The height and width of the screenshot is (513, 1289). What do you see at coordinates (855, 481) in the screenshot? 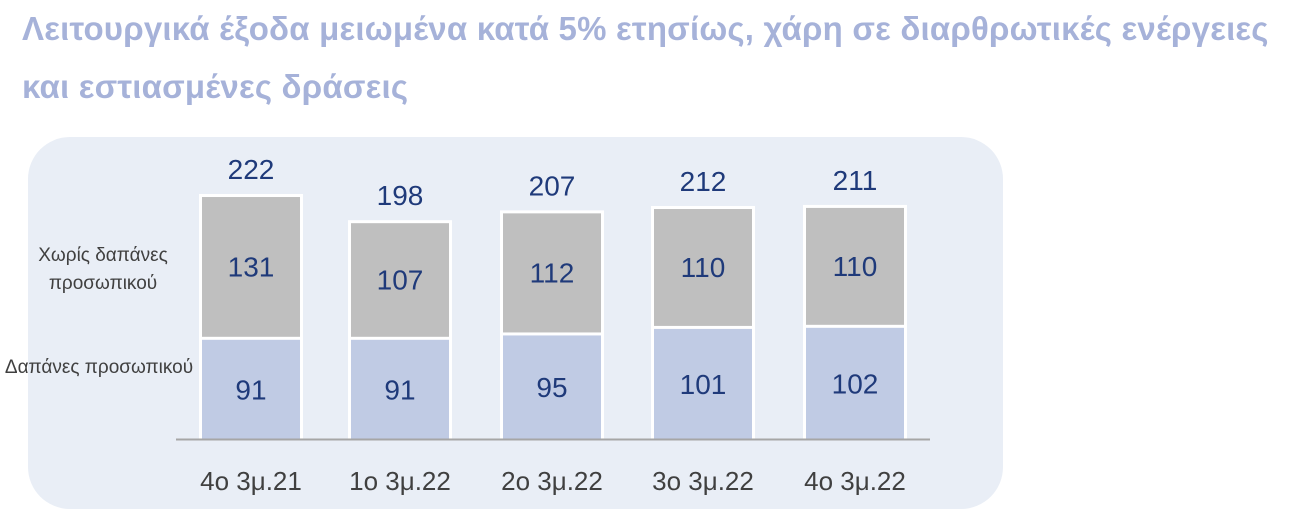
I see `x-tick-label: 4ο 3μ.22` at bounding box center [855, 481].